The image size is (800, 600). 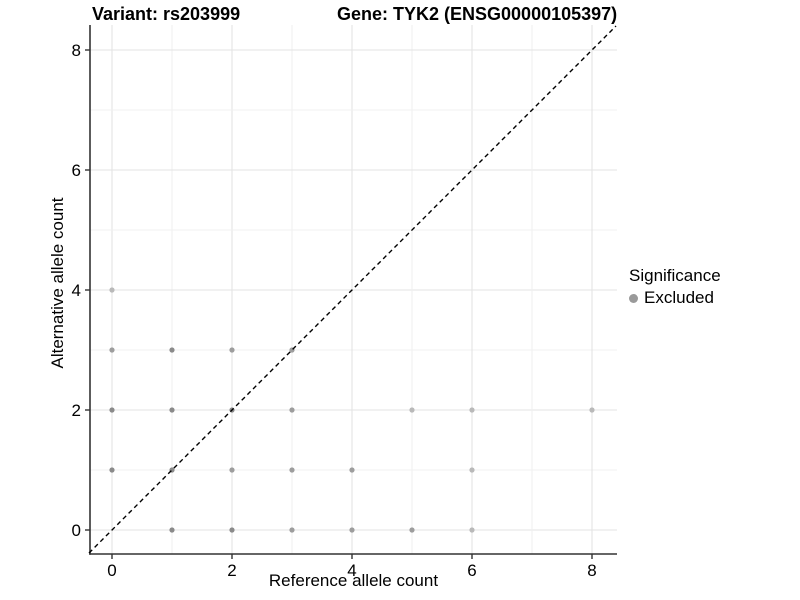 What do you see at coordinates (477, 14) in the screenshot?
I see `title-gene: Gene: TYK2 (ENSG00000105397)` at bounding box center [477, 14].